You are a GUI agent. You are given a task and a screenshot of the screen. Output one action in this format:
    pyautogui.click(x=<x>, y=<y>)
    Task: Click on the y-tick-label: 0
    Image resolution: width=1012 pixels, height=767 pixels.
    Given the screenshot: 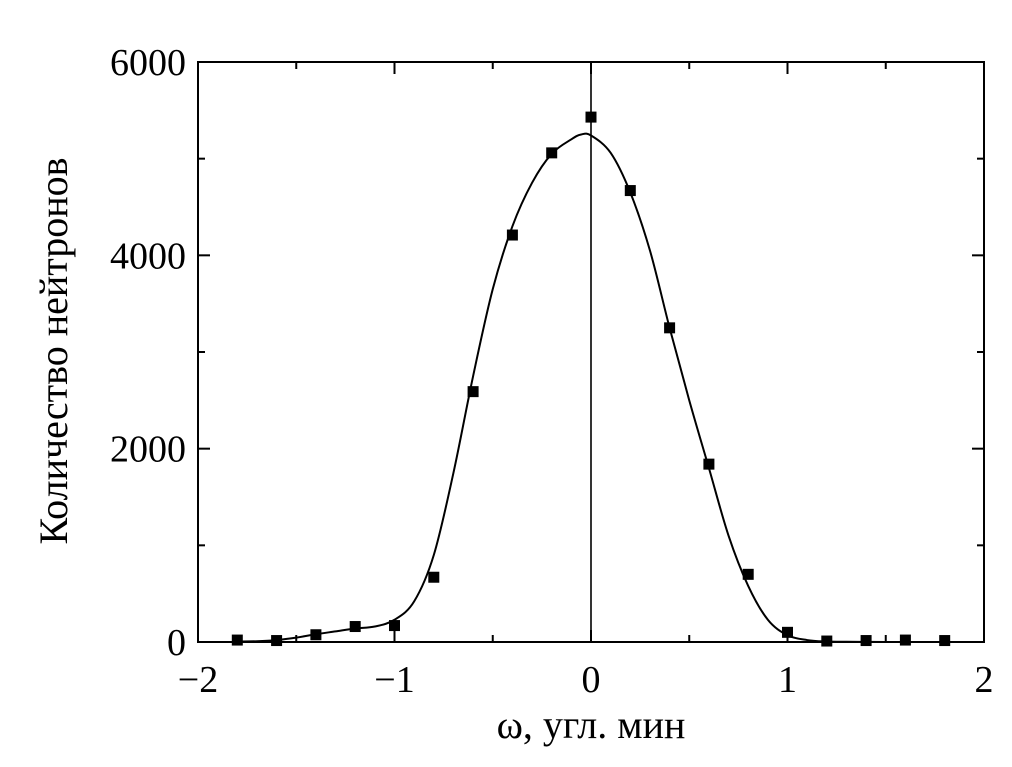 What is the action you would take?
    pyautogui.click(x=176, y=643)
    